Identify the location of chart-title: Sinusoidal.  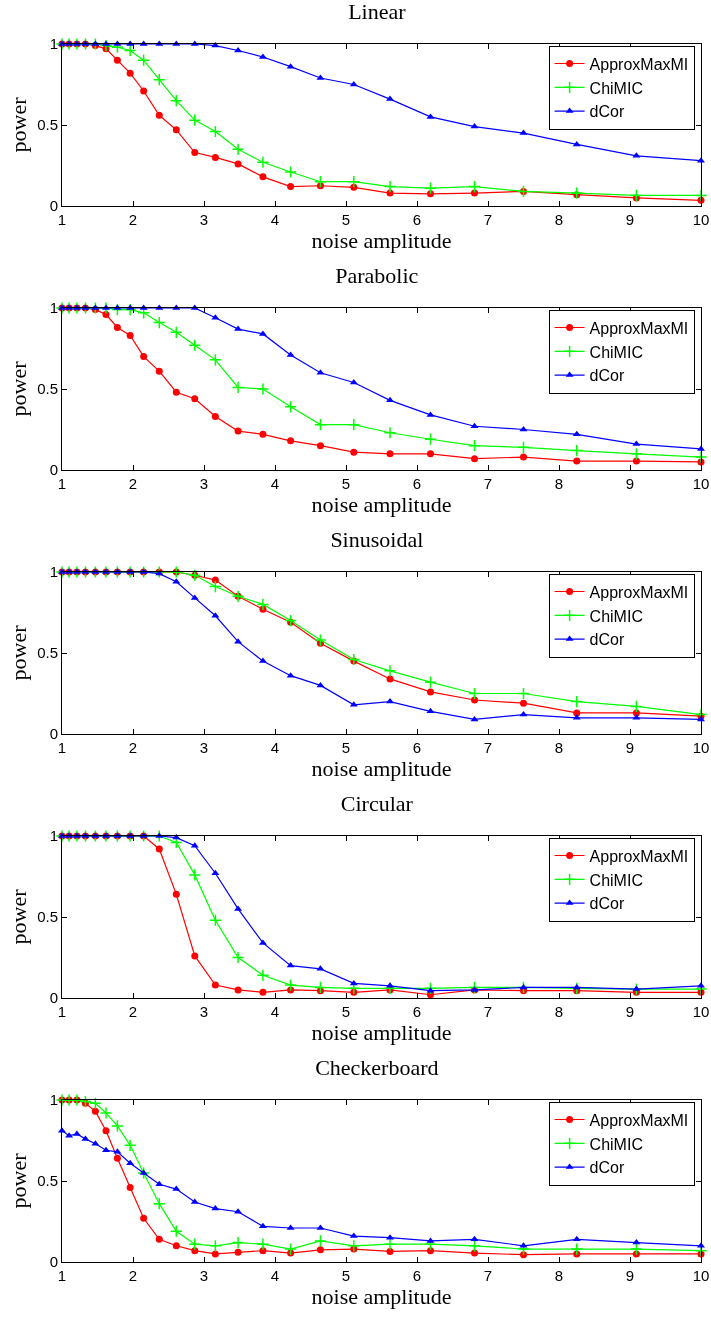
(377, 540).